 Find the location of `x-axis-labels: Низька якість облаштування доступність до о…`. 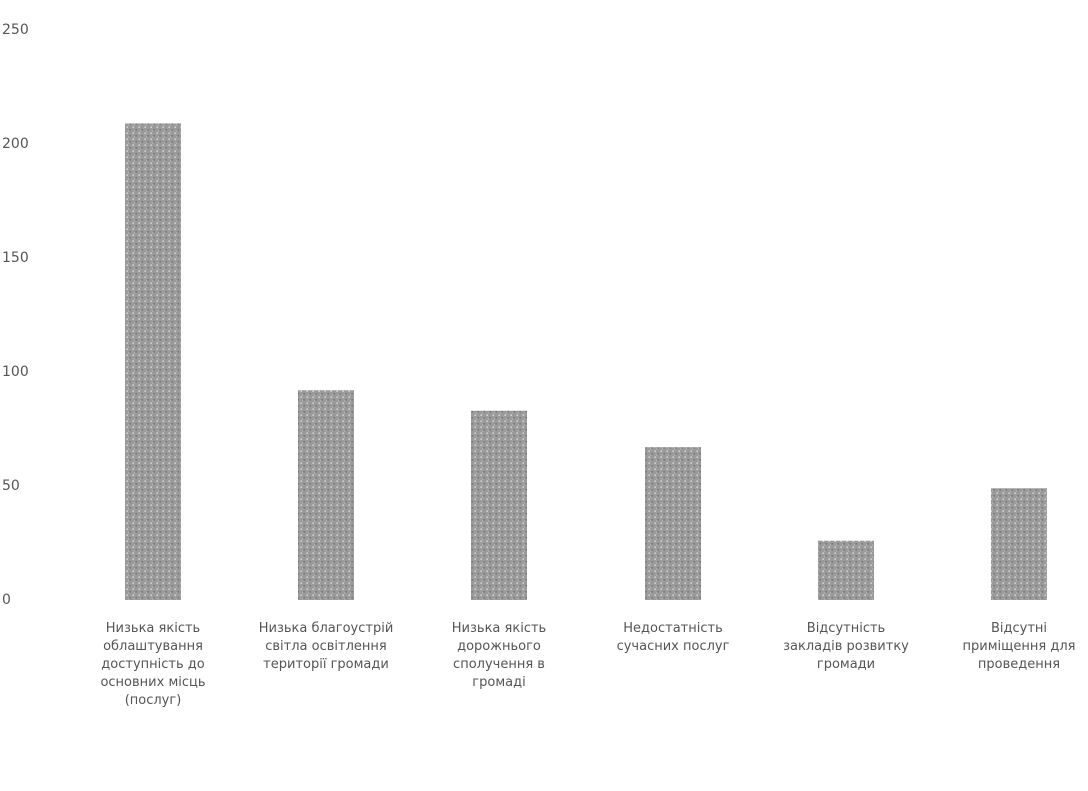

x-axis-labels: Низька якість облаштування доступність до о… is located at coordinates (587, 664).